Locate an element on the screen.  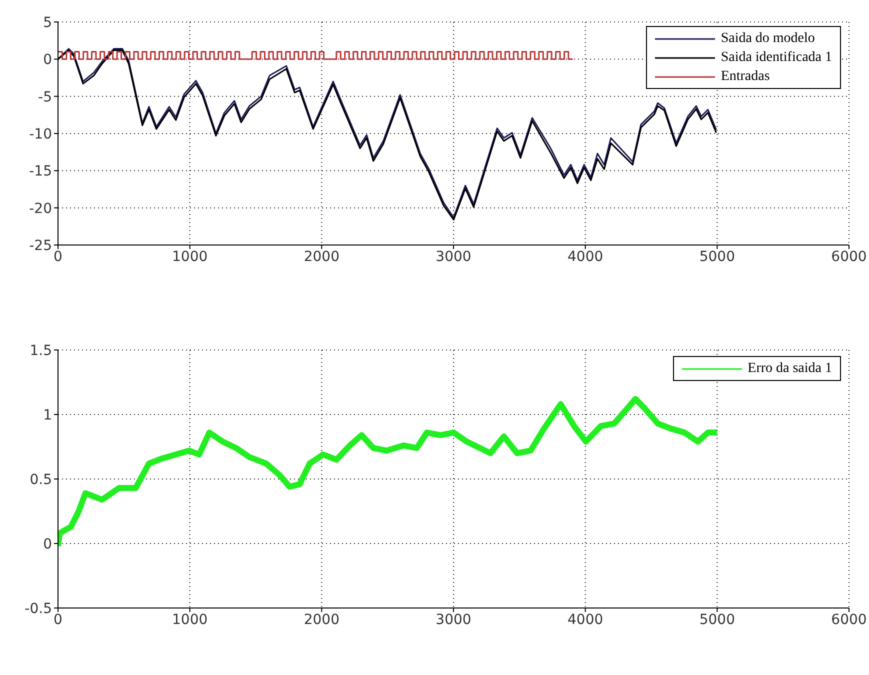
y-tick-label: -5 is located at coordinates (45, 97).